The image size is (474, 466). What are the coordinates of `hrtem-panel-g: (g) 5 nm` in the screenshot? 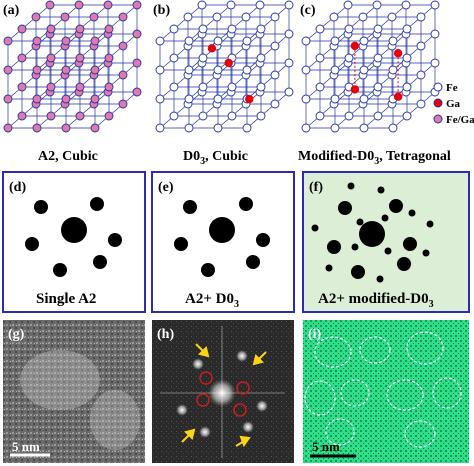 It's located at (74, 391).